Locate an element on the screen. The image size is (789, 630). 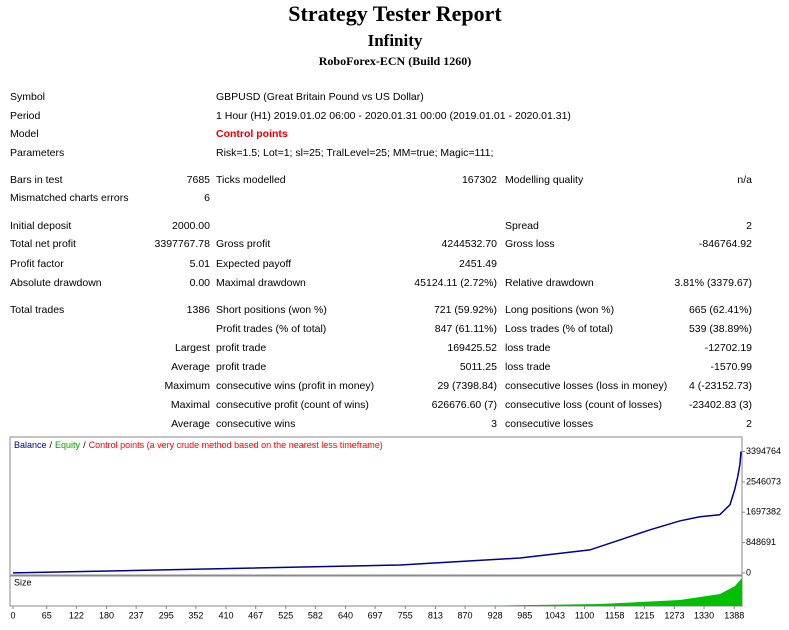
legend-entry: Equity is located at coordinates (68, 445).